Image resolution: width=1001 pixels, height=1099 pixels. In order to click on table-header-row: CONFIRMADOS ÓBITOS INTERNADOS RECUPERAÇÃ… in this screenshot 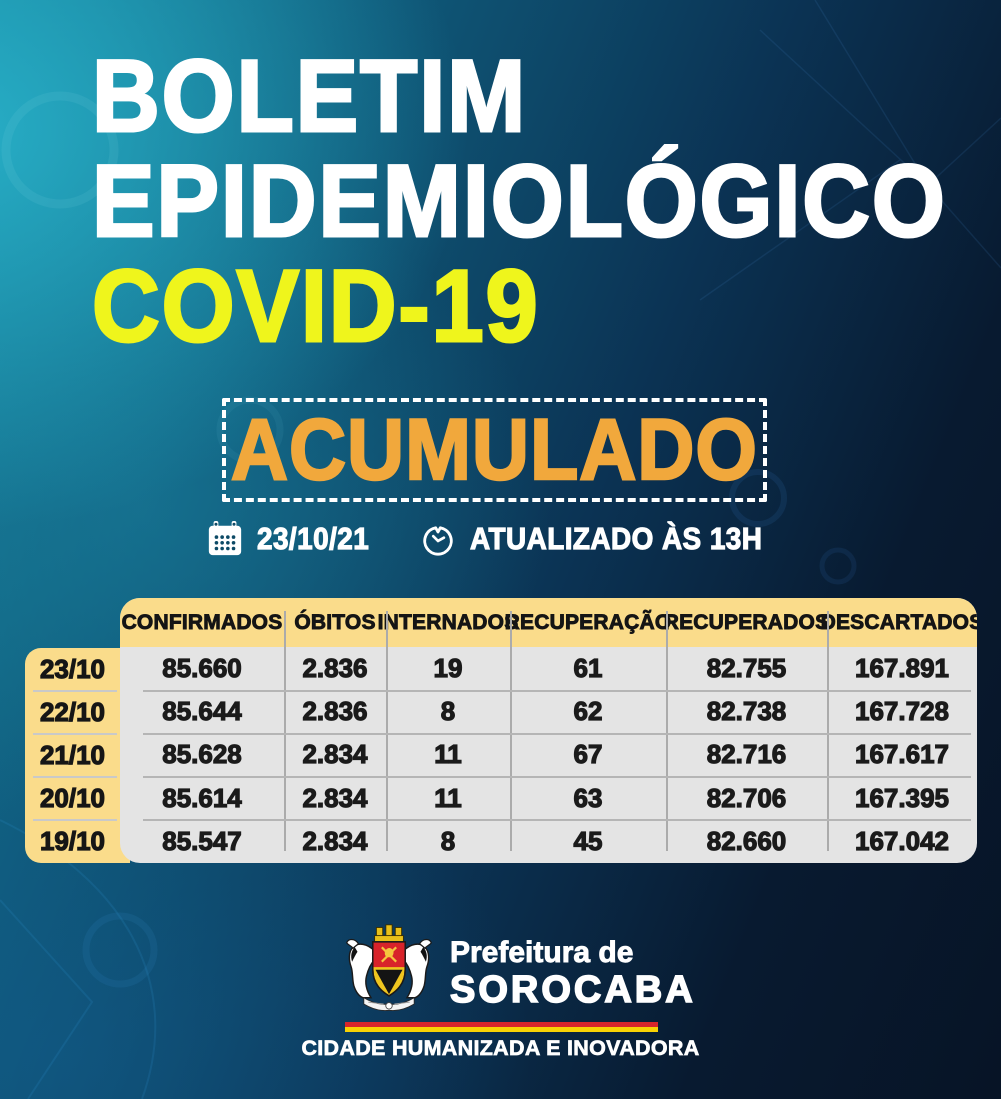, I will do `click(548, 622)`.